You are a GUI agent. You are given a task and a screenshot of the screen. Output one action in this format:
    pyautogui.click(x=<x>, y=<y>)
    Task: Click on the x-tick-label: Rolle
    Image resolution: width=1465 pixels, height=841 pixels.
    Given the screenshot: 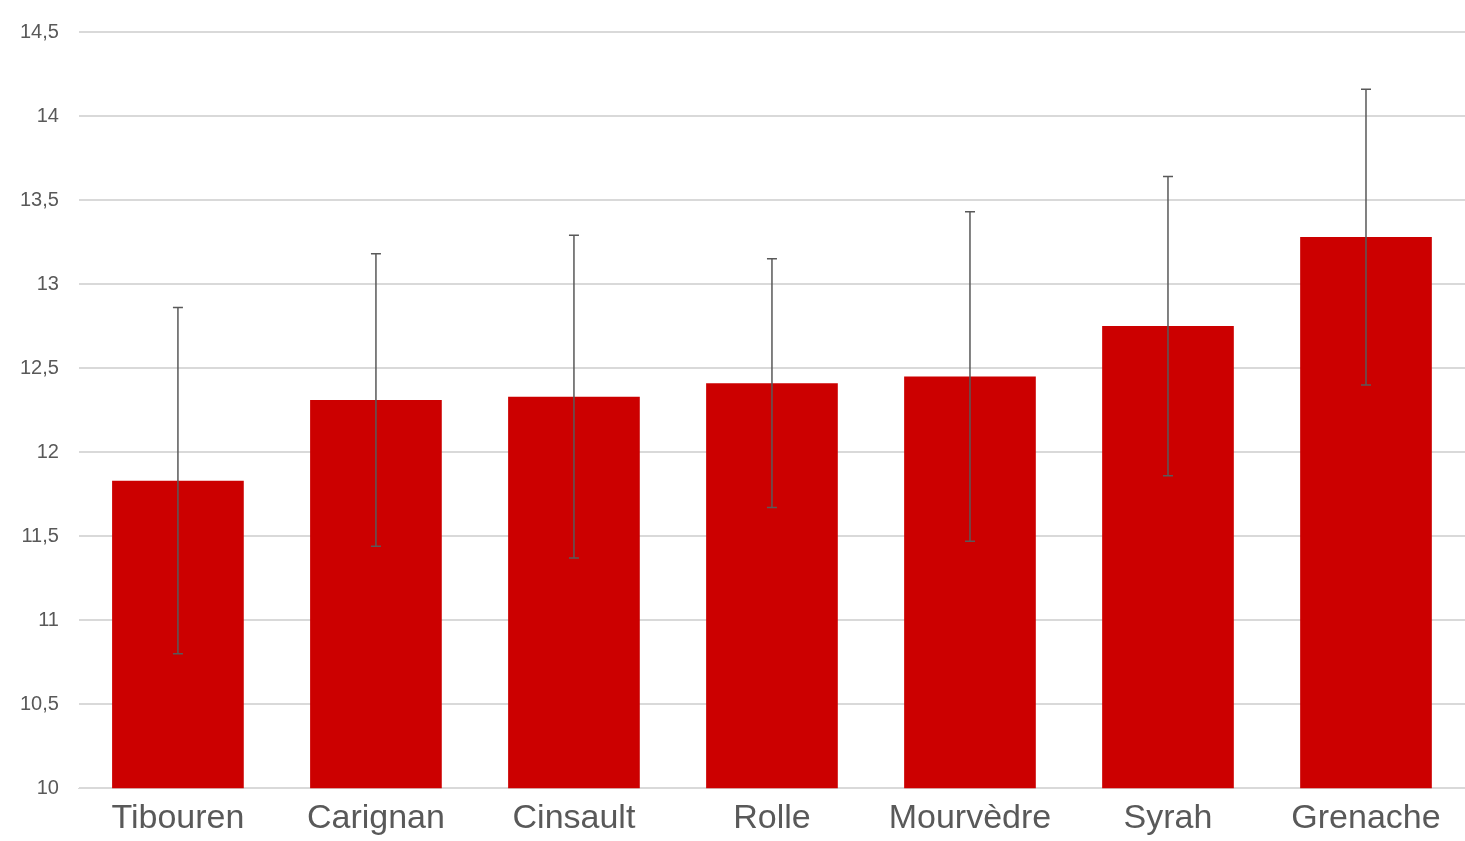 What is the action you would take?
    pyautogui.click(x=772, y=815)
    